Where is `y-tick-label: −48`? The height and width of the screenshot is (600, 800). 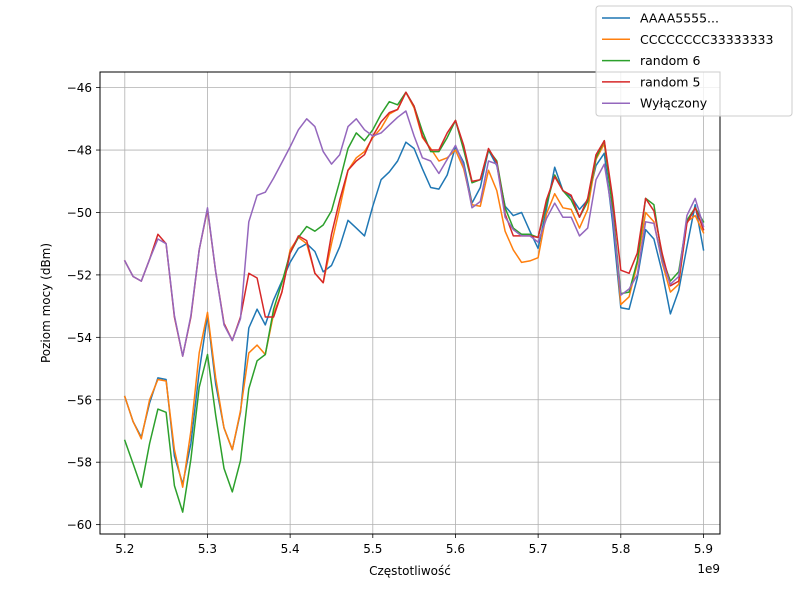
y-tick-label: −48 is located at coordinates (79, 151).